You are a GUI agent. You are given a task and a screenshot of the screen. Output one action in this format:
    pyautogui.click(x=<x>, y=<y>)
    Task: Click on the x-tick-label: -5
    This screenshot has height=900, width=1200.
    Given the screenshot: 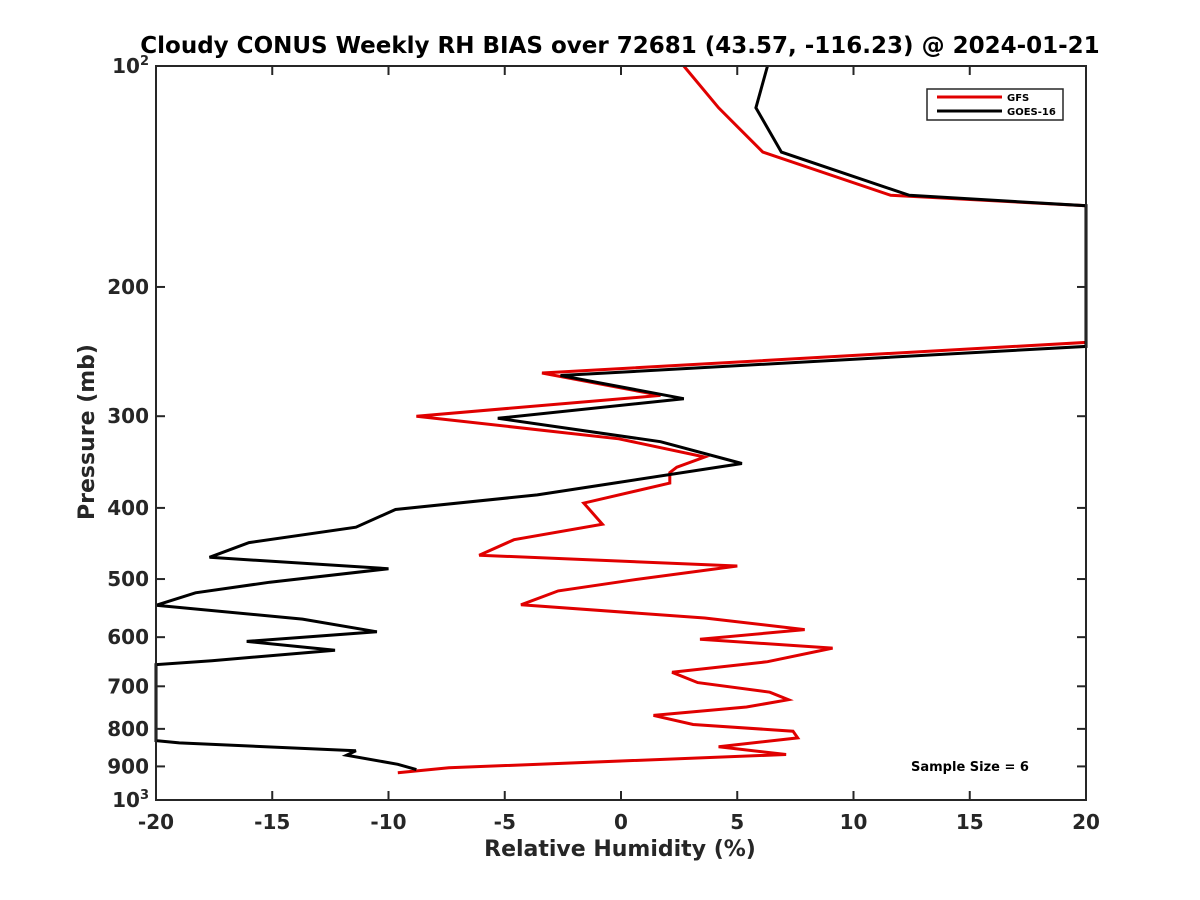 What is the action you would take?
    pyautogui.click(x=505, y=822)
    